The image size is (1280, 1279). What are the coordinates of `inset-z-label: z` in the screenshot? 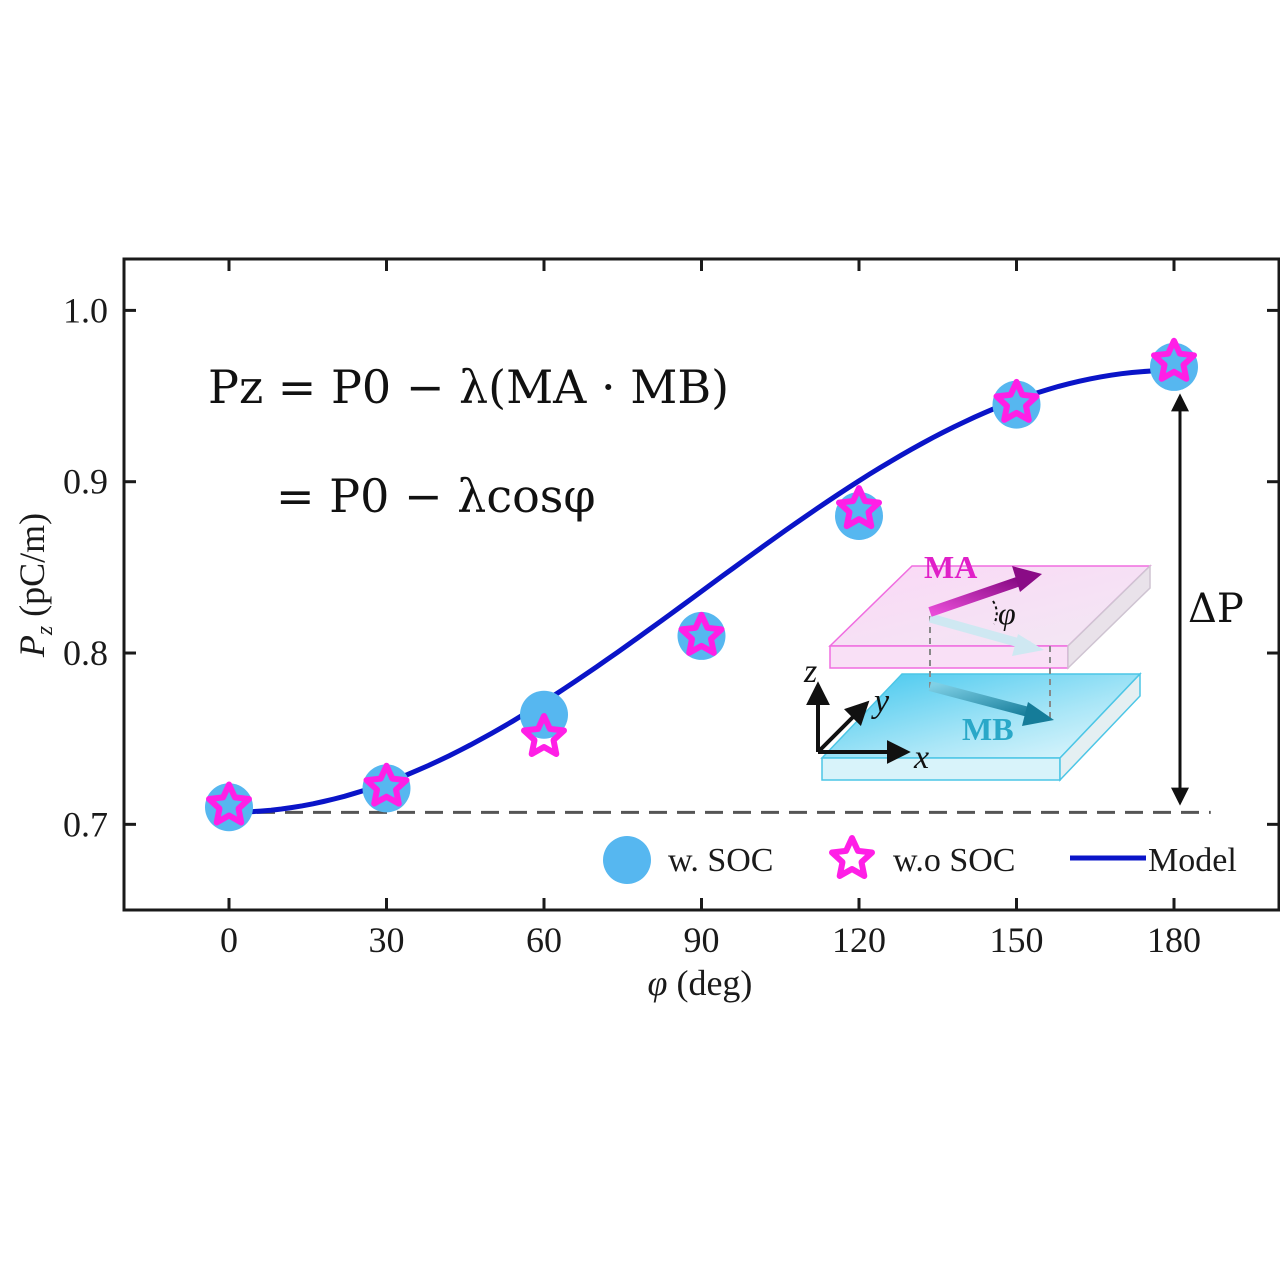 It's located at (810, 671).